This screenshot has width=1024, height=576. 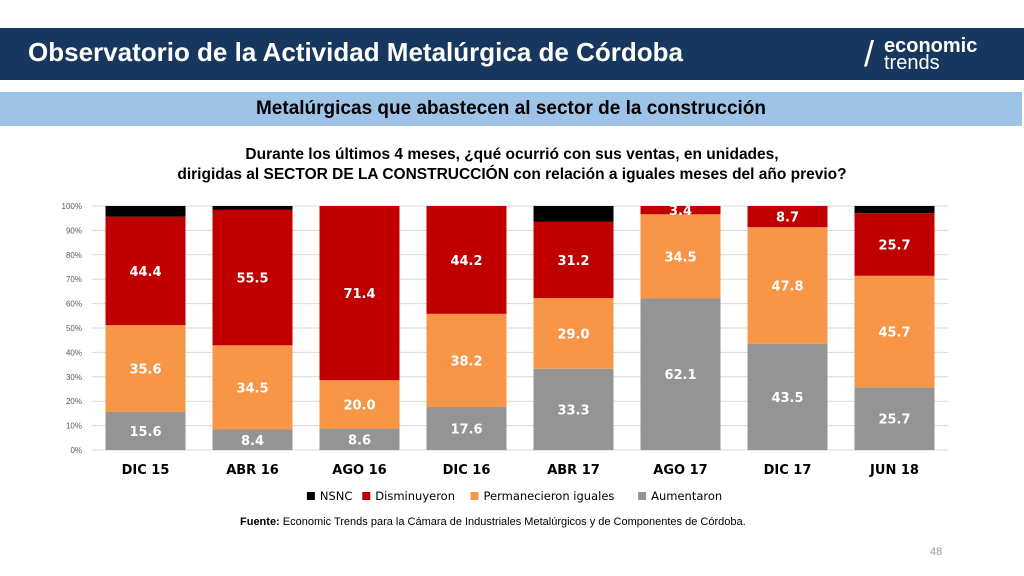 I want to click on economic-trends-logo: / economic trends, so click(x=934, y=55).